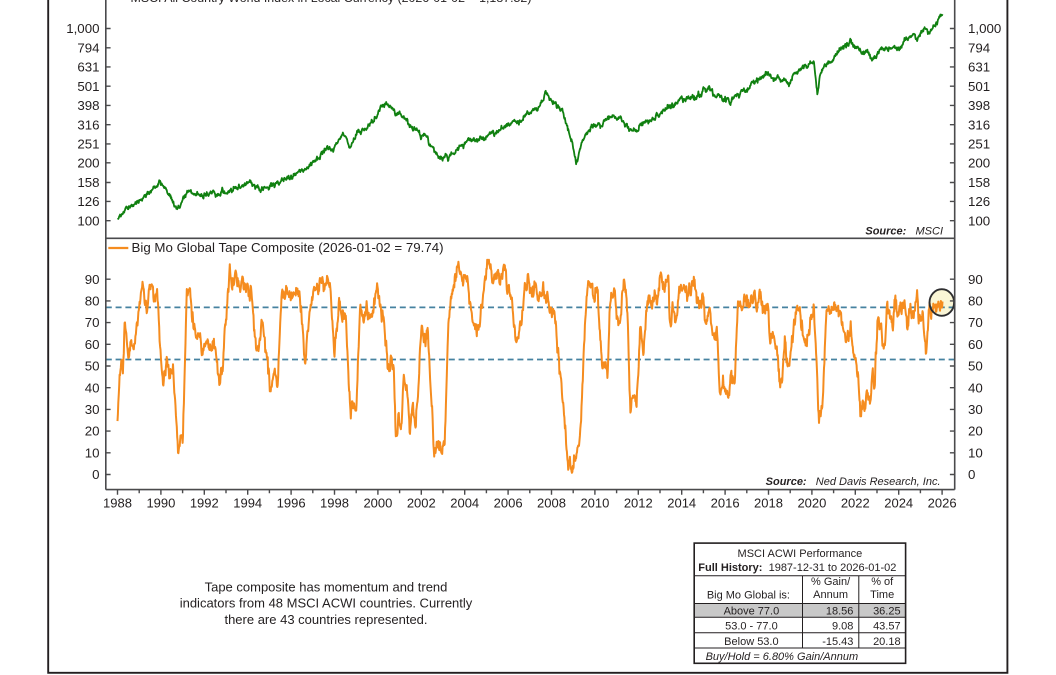 The width and height of the screenshot is (1056, 675). What do you see at coordinates (882, 582) in the screenshot?
I see `svg-text: % of` at bounding box center [882, 582].